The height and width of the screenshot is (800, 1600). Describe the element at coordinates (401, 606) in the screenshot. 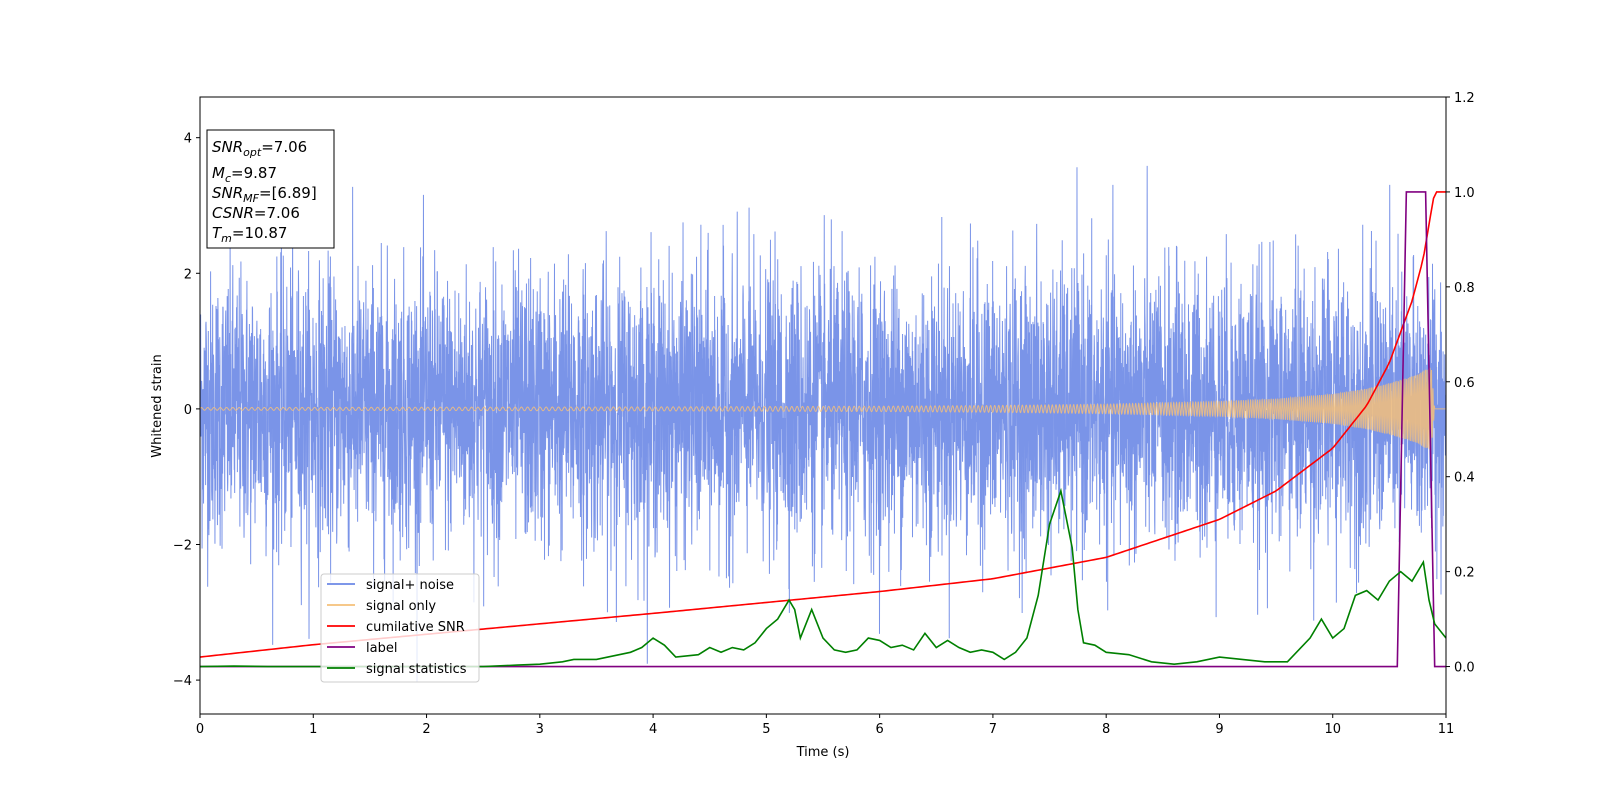

I see `legend-entry: signal only` at that location.